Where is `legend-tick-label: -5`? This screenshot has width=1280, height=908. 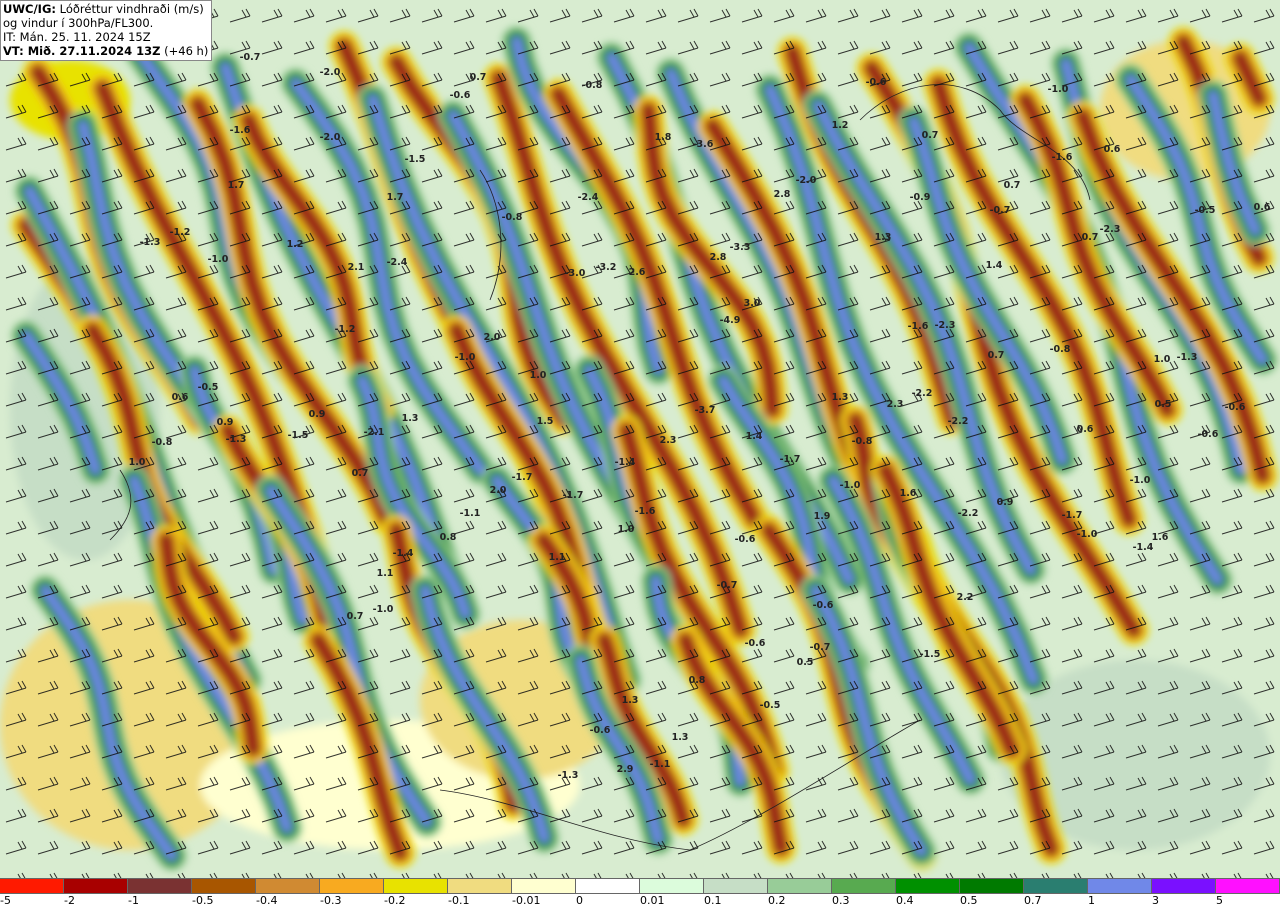 legend-tick-label: -5 is located at coordinates (5, 900).